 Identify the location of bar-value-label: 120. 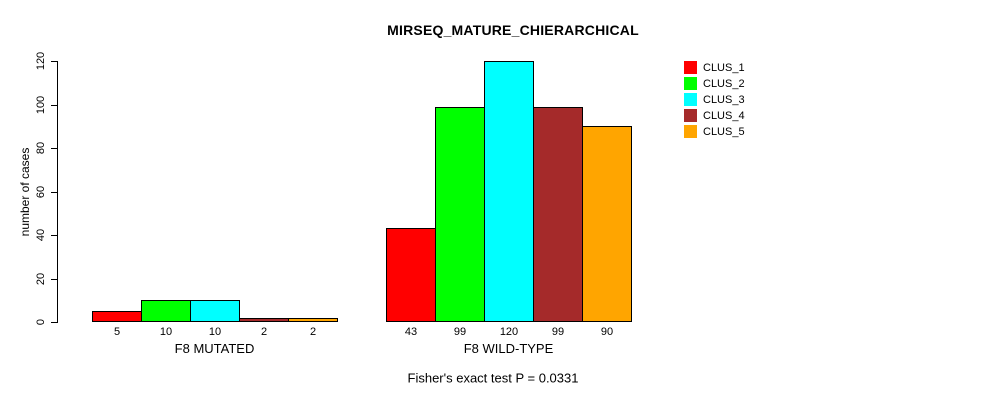
(509, 332).